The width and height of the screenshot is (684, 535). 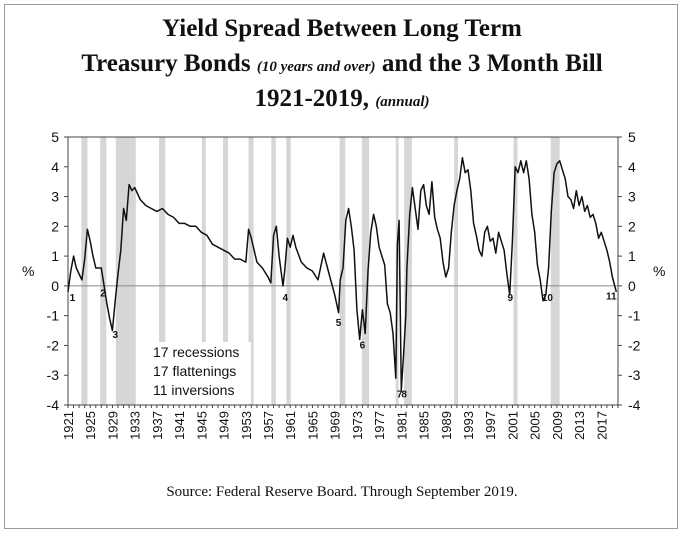 What do you see at coordinates (55, 197) in the screenshot?
I see `y-tick-label-left: 3` at bounding box center [55, 197].